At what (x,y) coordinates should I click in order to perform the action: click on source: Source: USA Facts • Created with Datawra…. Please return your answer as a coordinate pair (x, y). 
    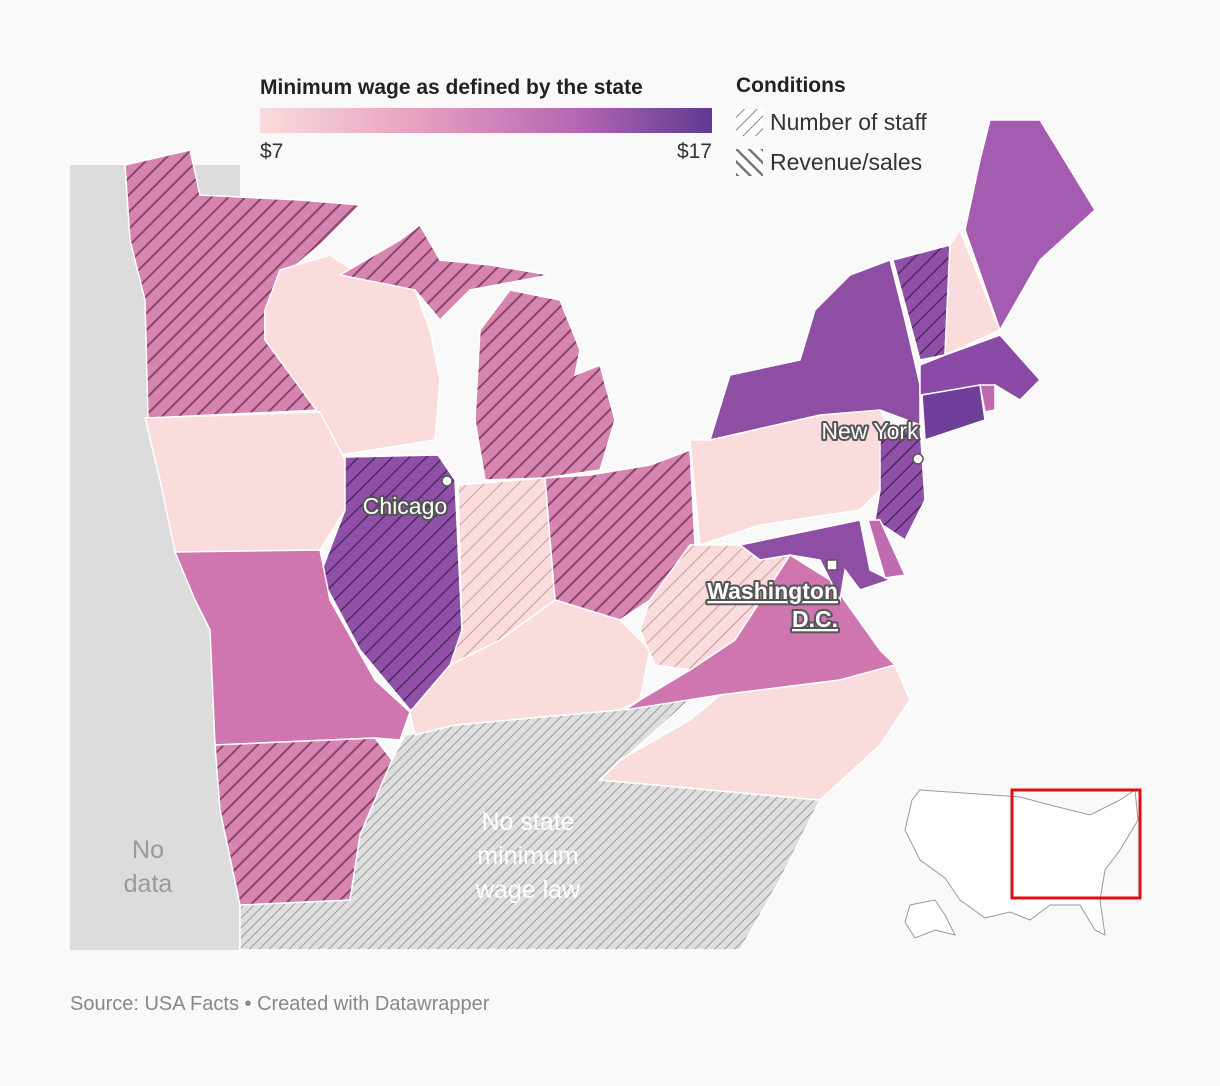
    Looking at the image, I should click on (280, 1004).